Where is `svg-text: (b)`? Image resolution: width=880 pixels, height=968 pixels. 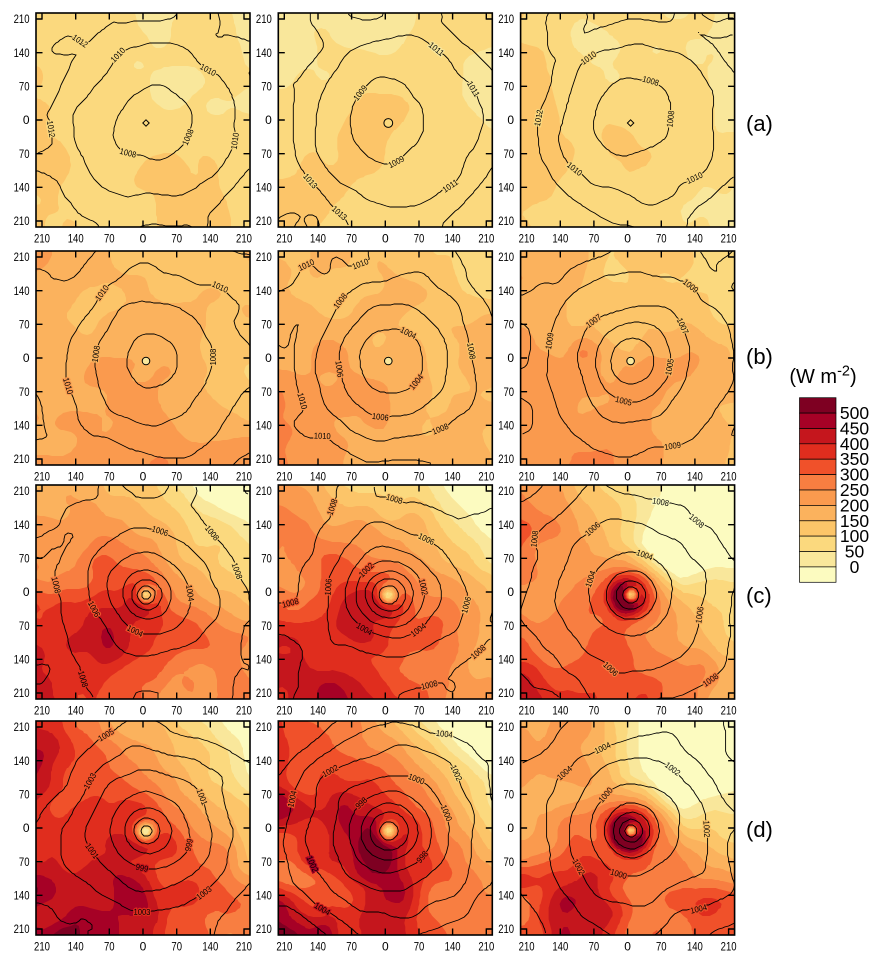
svg-text: (b) is located at coordinates (759, 356).